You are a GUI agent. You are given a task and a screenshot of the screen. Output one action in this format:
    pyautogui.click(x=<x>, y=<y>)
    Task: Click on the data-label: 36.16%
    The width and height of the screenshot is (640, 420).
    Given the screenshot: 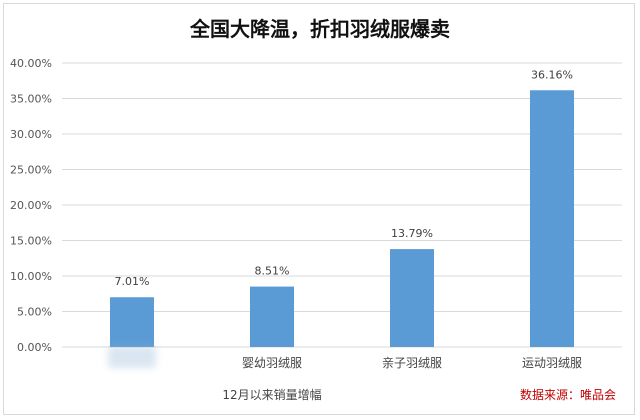 What is the action you would take?
    pyautogui.click(x=552, y=74)
    